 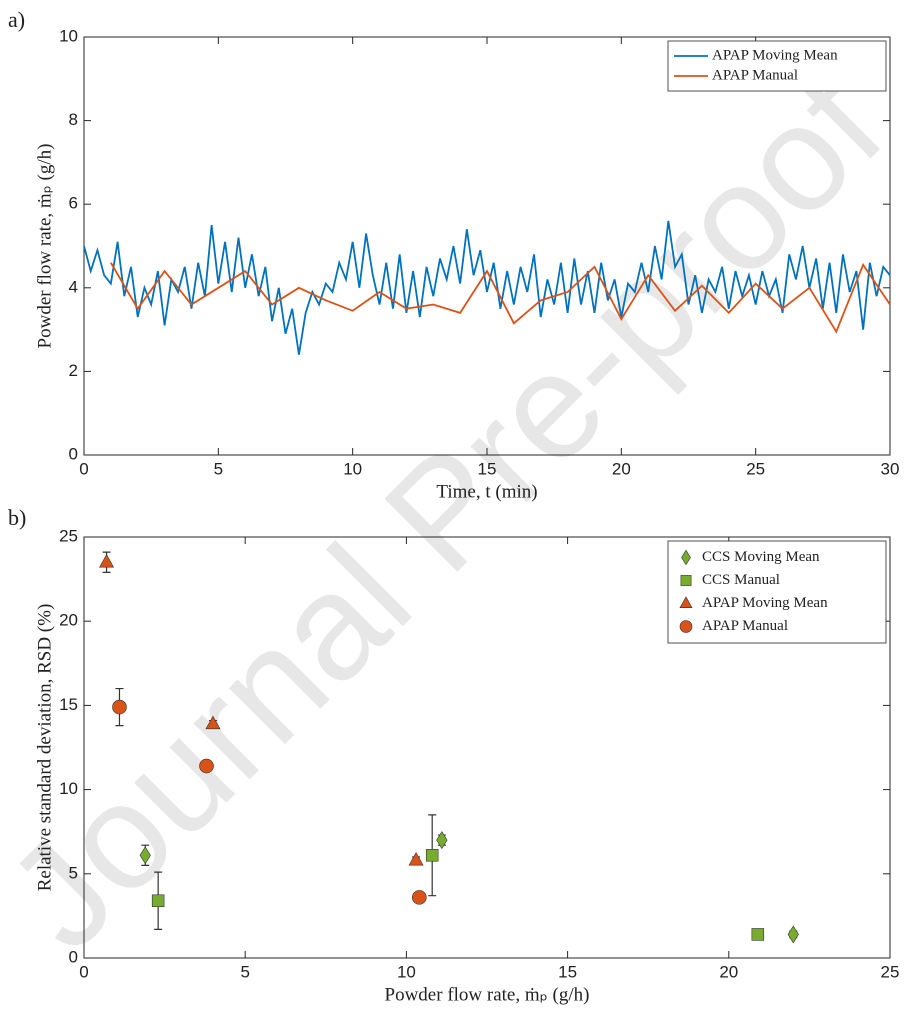 What do you see at coordinates (44, 748) in the screenshot?
I see `y-axis-label: Relative standard deviation, RSD (%)` at bounding box center [44, 748].